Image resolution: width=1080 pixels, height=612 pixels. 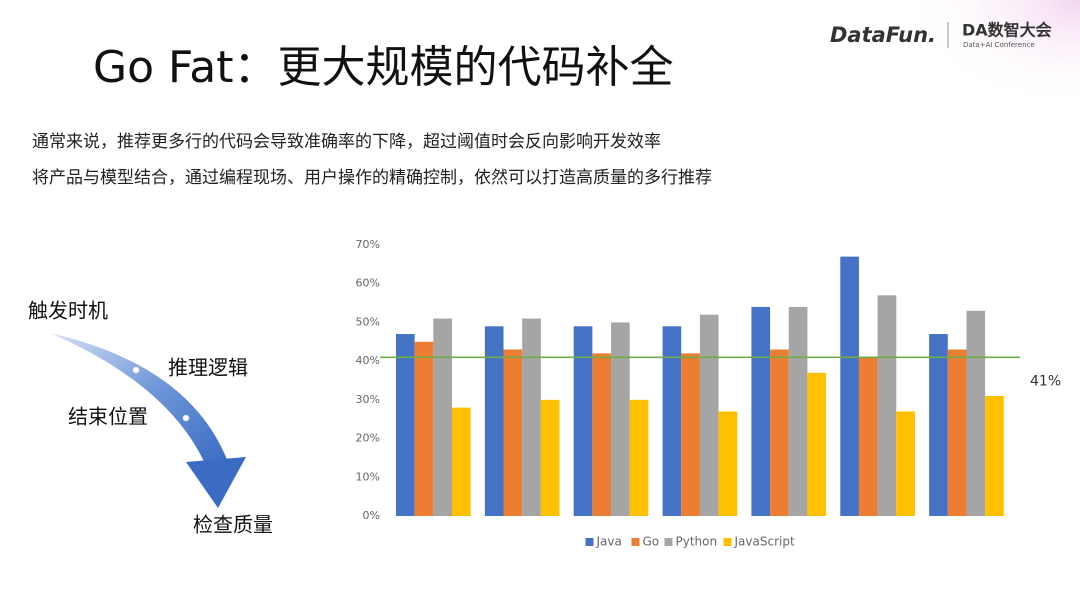 What do you see at coordinates (883, 35) in the screenshot?
I see `logo: DataFun.` at bounding box center [883, 35].